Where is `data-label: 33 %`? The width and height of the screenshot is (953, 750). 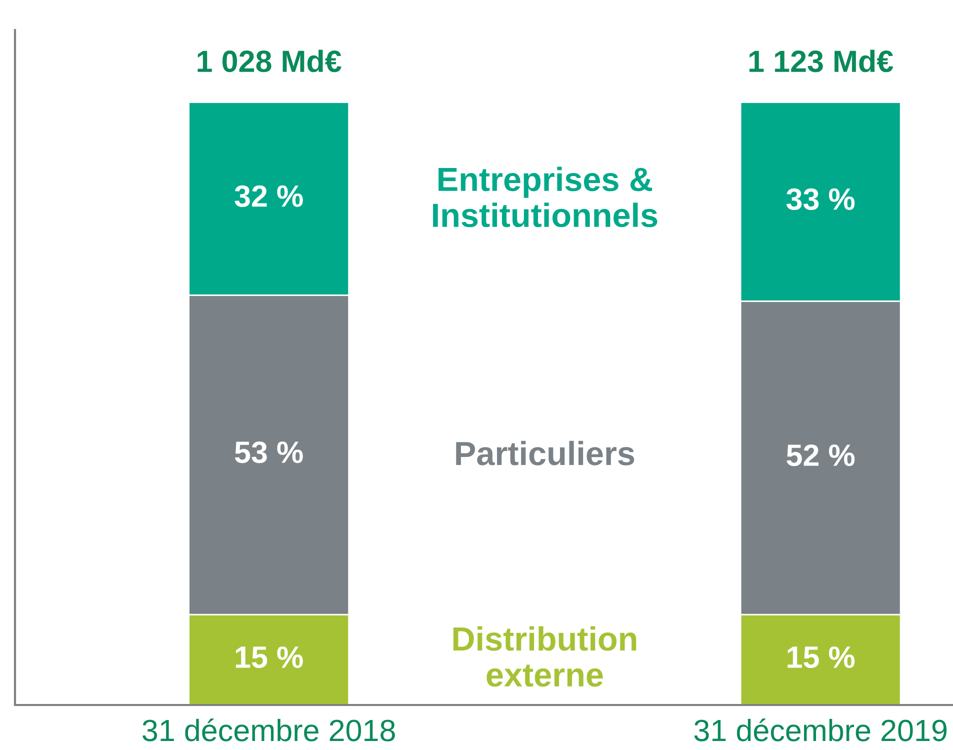
data-label: 33 % is located at coordinates (820, 199).